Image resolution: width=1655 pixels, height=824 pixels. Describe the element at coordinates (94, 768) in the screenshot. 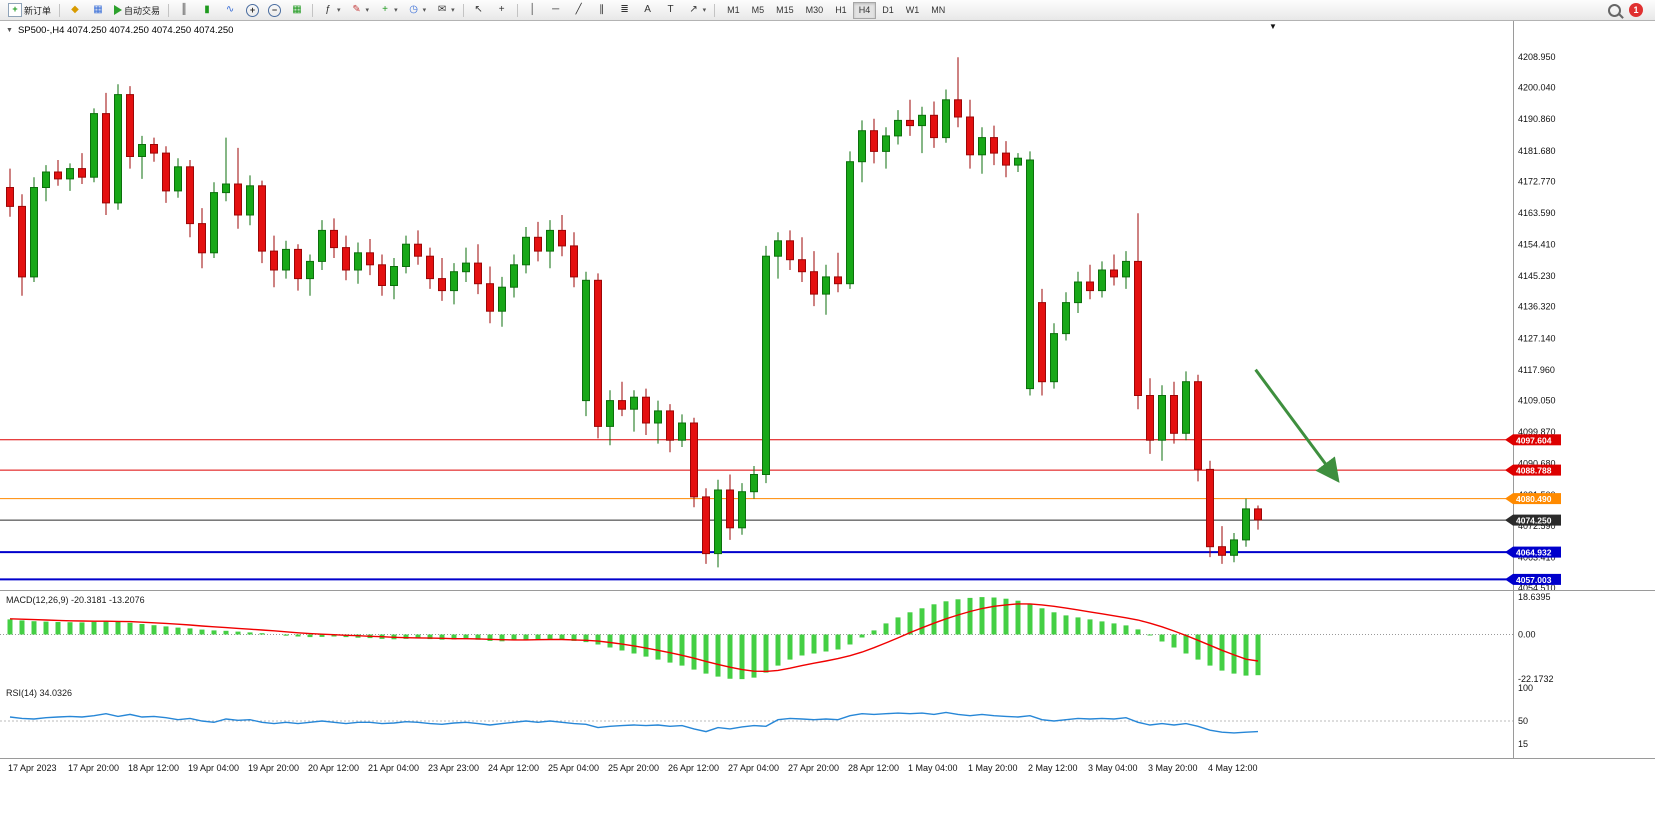

I see `time-label: 17 Apr 20:00` at that location.